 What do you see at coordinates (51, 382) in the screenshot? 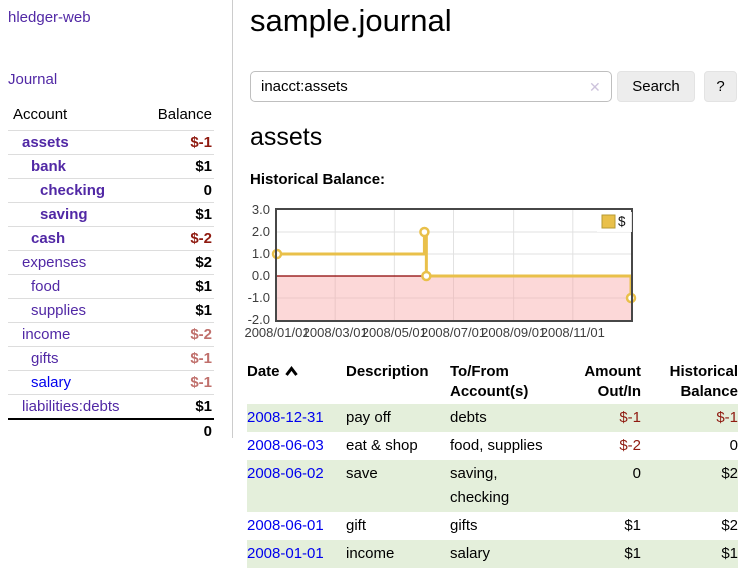
I see `account-link: salary` at bounding box center [51, 382].